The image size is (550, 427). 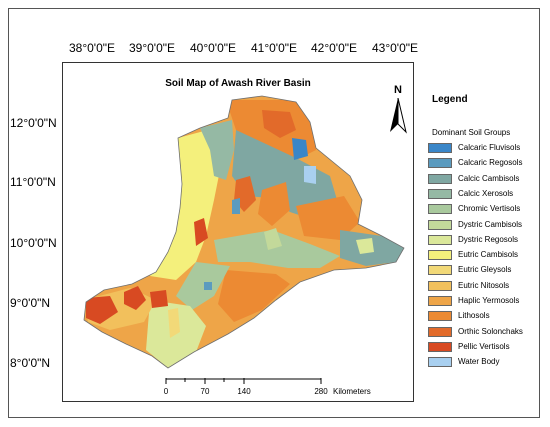 I want to click on map-title: Soil Map of Awash River Basin, so click(x=238, y=83).